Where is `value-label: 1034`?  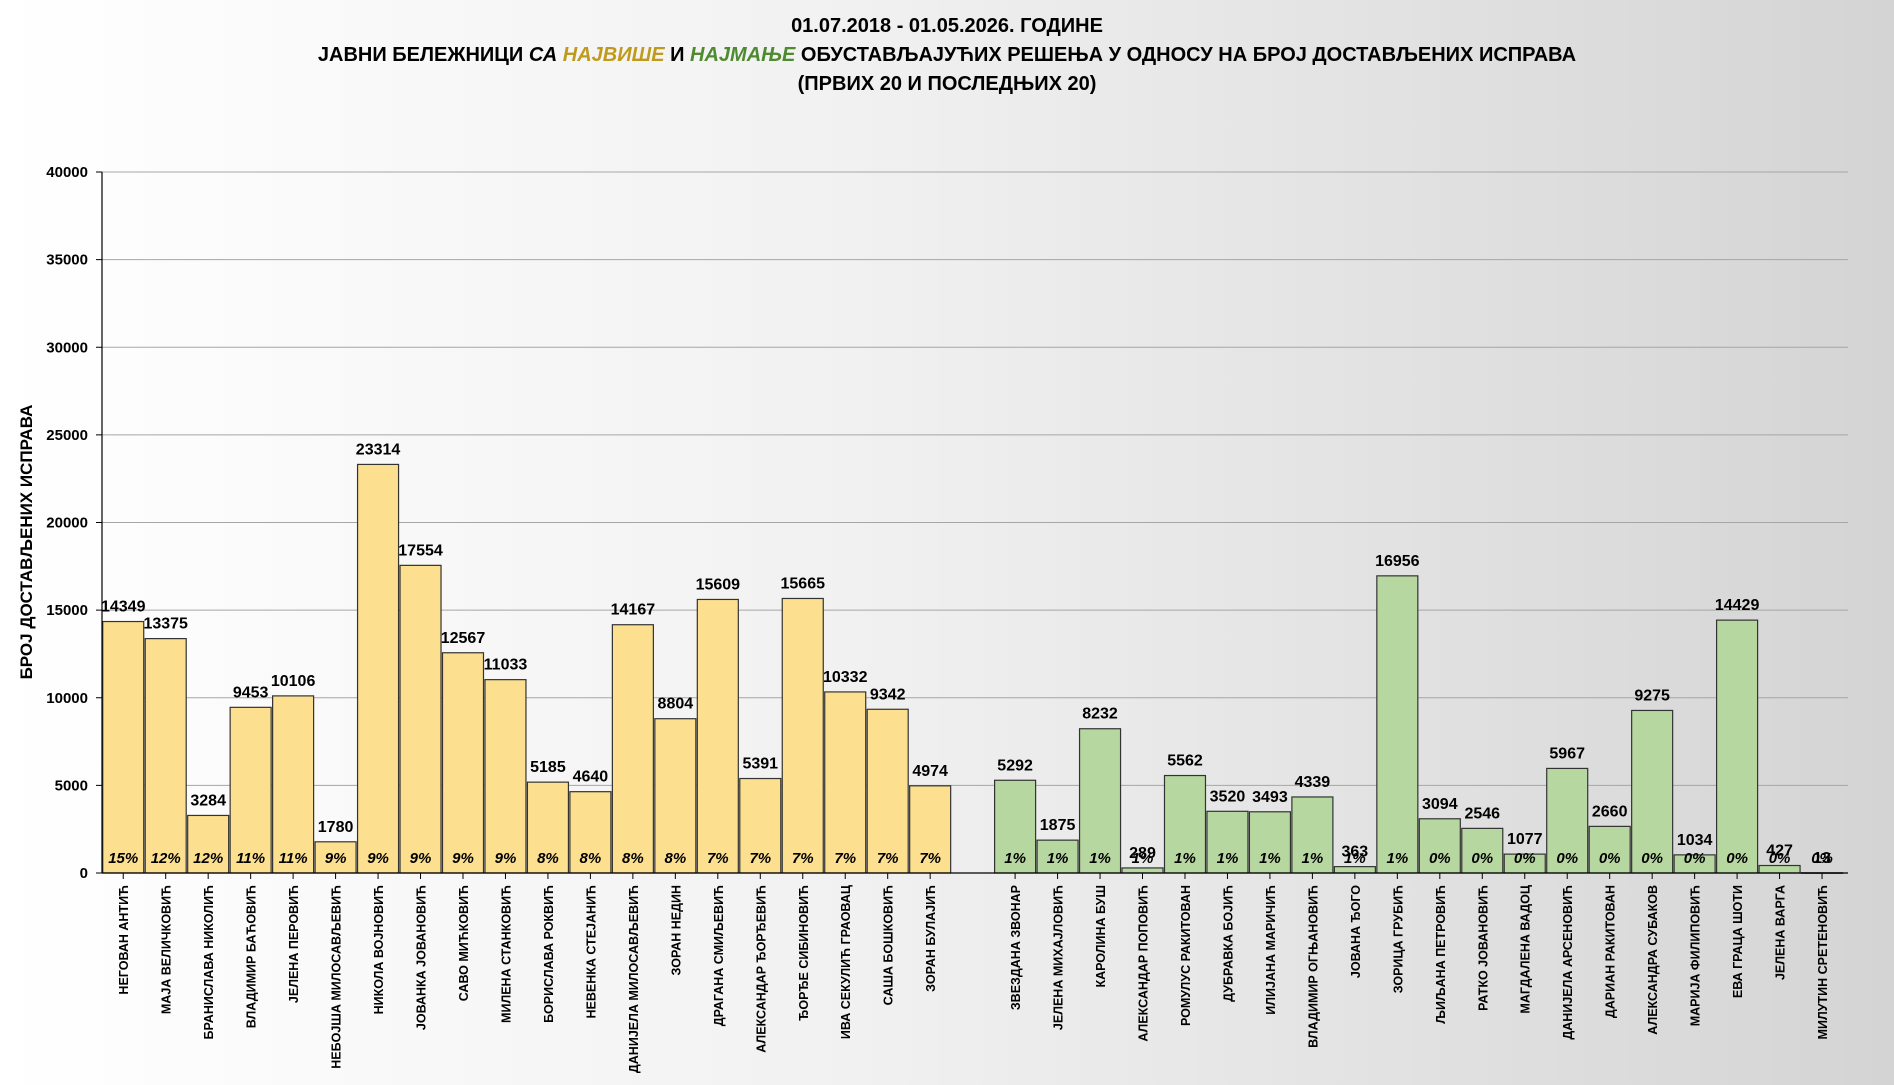 value-label: 1034 is located at coordinates (1695, 840).